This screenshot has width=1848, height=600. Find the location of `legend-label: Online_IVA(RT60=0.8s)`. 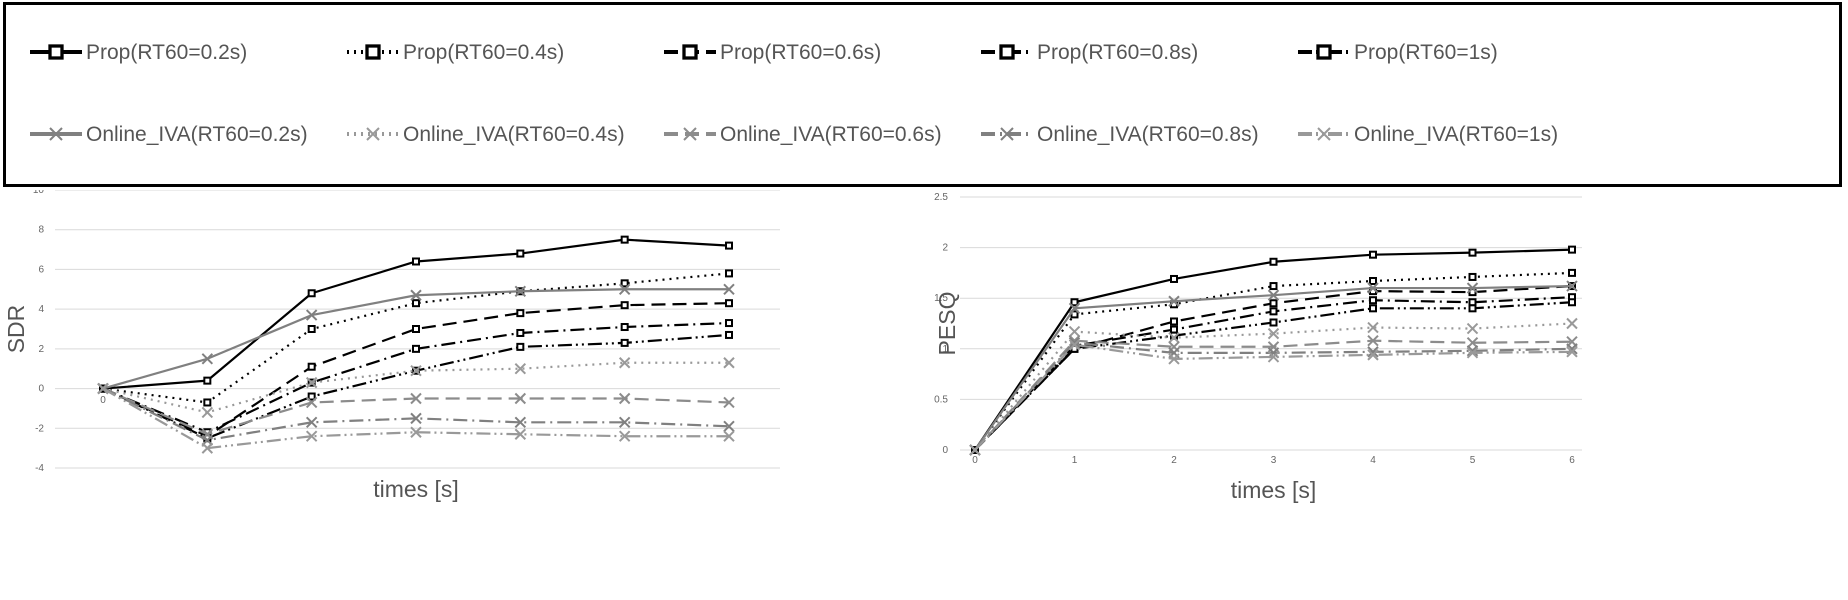

legend-label: Online_IVA(RT60=0.8s) is located at coordinates (1148, 134).